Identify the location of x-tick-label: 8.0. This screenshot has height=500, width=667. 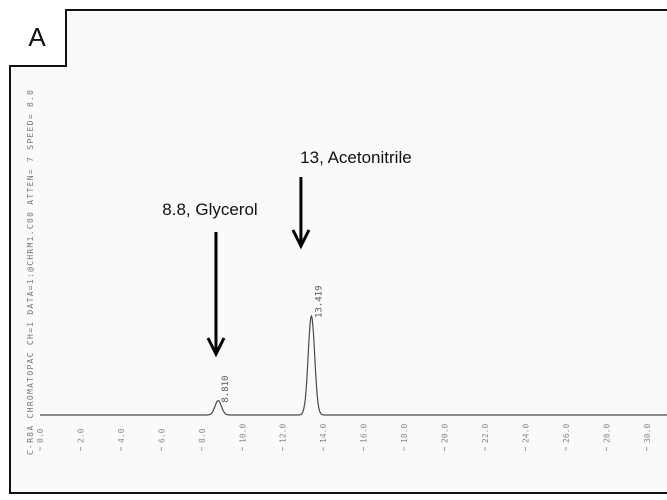
(202, 435).